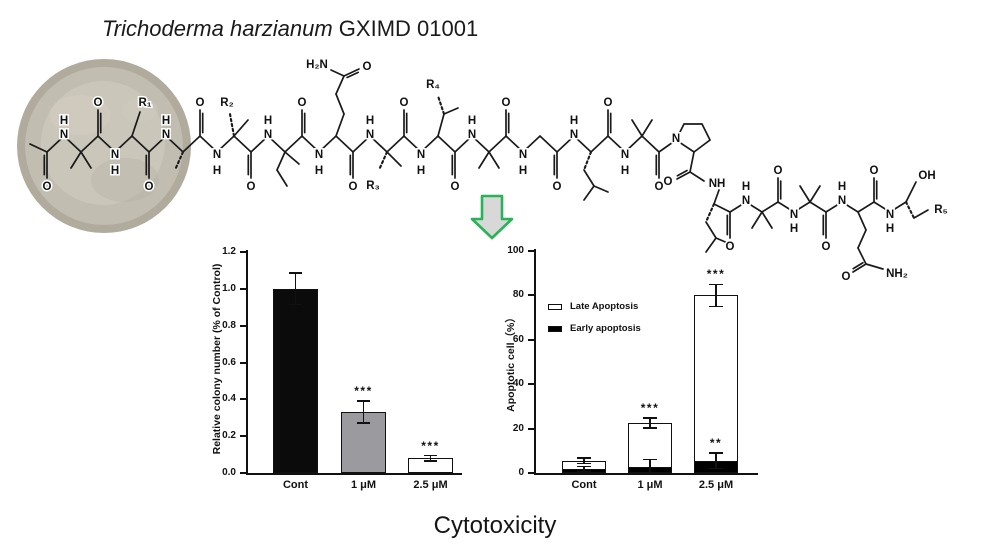 Image resolution: width=999 pixels, height=559 pixels. Describe the element at coordinates (363, 391) in the screenshot. I see `significance-label: ***` at that location.